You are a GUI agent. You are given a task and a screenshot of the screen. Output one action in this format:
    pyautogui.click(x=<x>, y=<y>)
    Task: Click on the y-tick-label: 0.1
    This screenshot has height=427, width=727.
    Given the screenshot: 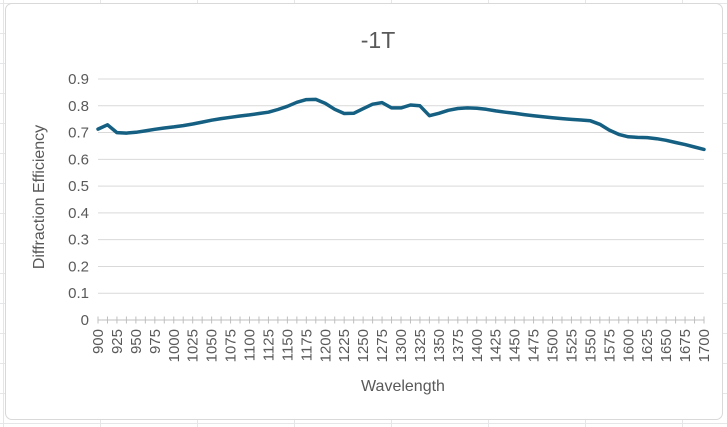 What is the action you would take?
    pyautogui.click(x=78, y=293)
    